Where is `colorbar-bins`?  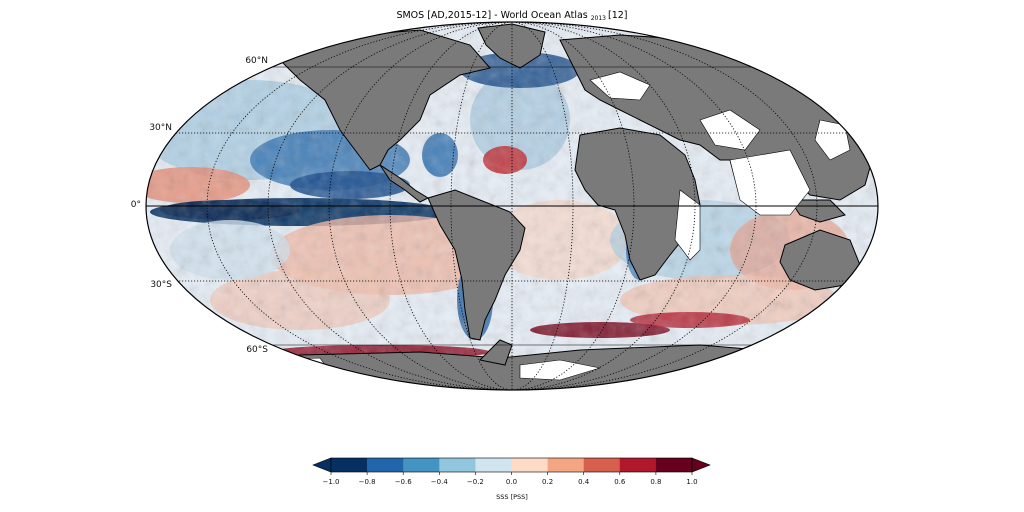 colorbar-bins is located at coordinates (512, 465).